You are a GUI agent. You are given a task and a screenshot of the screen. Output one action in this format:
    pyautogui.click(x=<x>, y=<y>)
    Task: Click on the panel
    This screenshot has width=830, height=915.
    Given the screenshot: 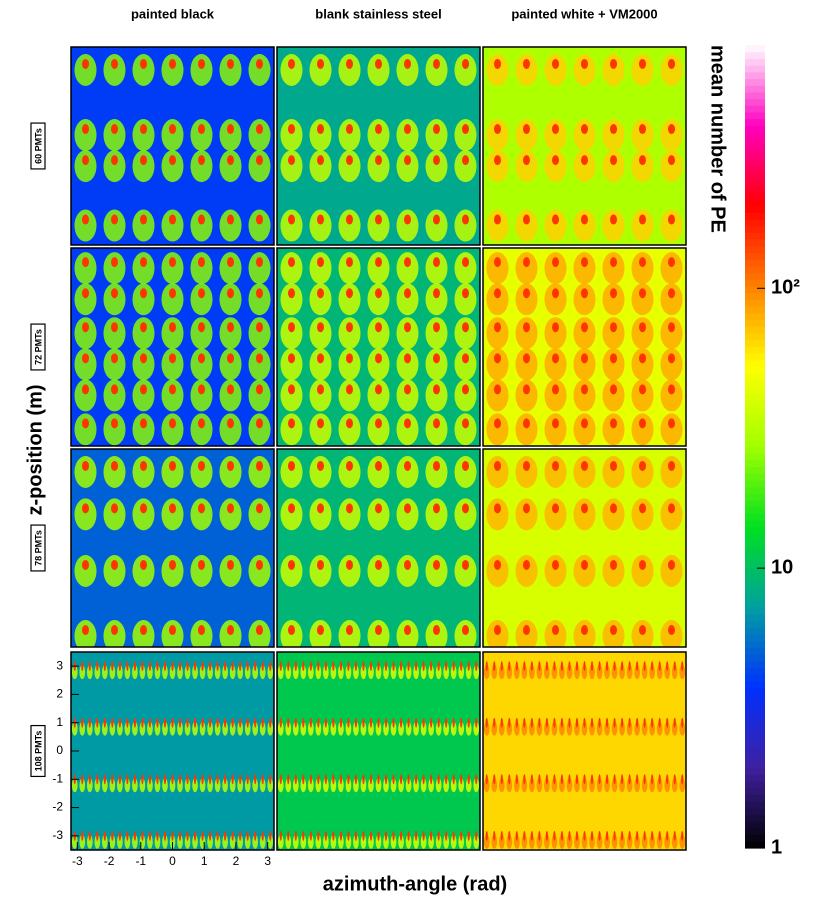 What is the action you would take?
    pyautogui.click(x=584, y=751)
    